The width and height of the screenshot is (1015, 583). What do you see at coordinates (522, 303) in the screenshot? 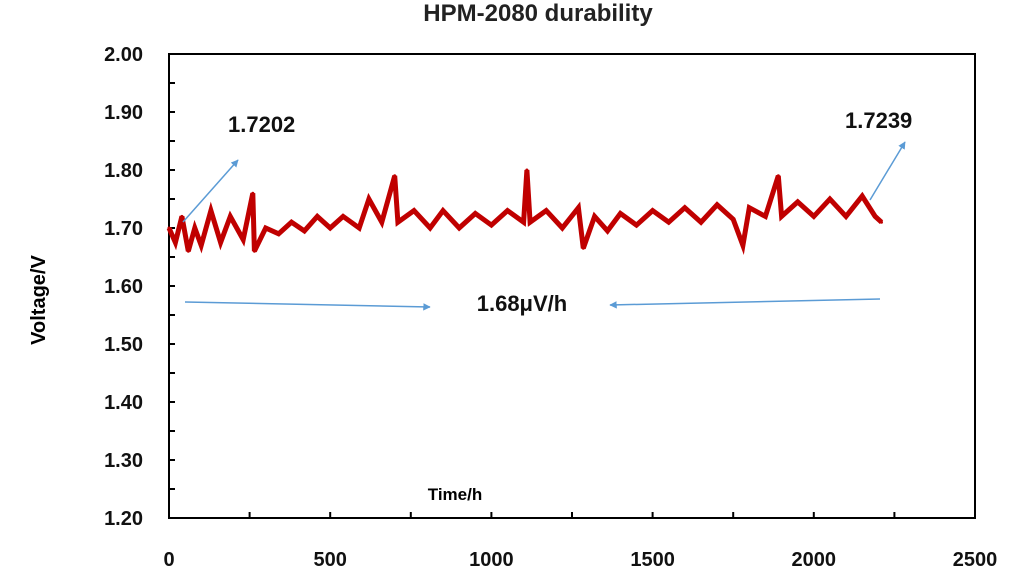
I see `rate-label: 1.68μV/h` at bounding box center [522, 303].